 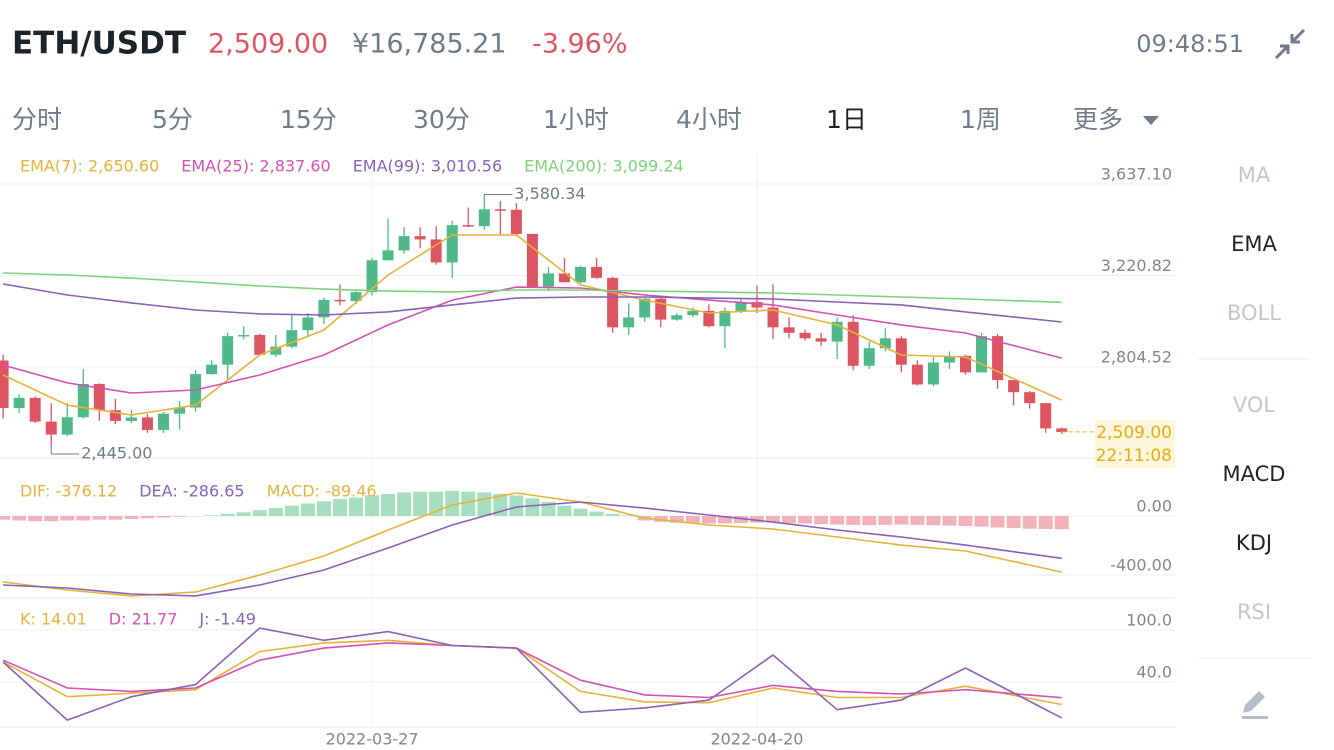 What do you see at coordinates (756, 739) in the screenshot?
I see `x-tick-label: 2022-04-20` at bounding box center [756, 739].